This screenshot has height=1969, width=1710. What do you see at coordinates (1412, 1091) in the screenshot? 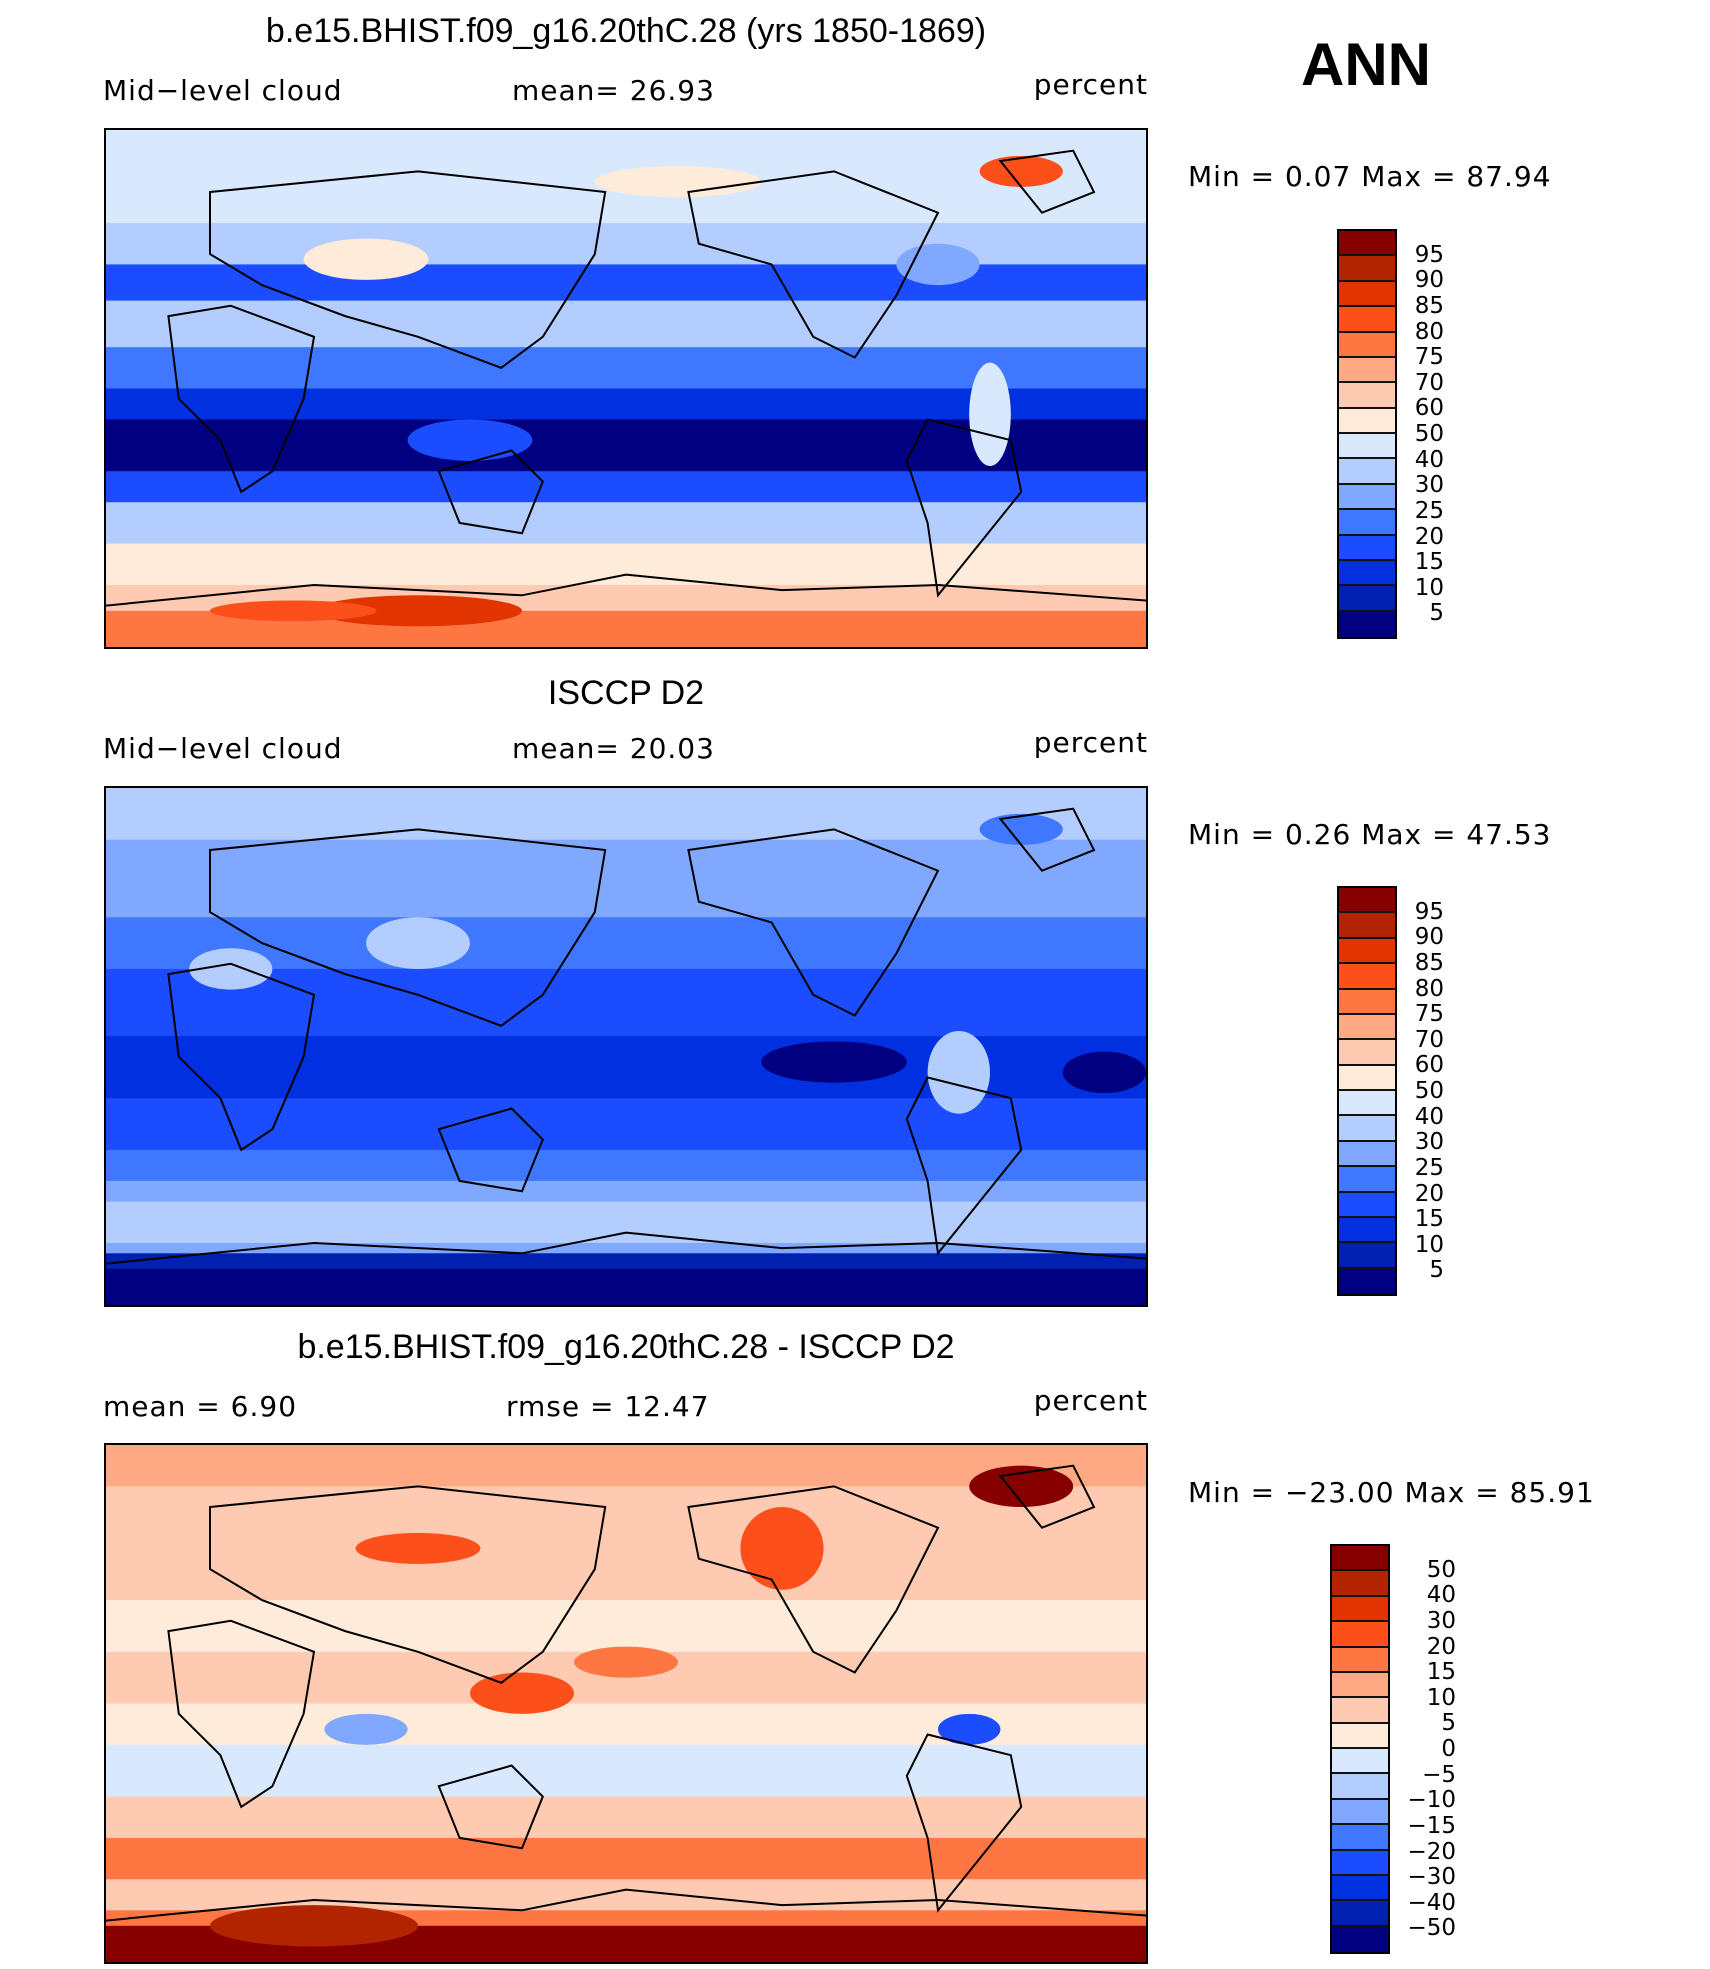
I see `panel2-colorbar-labels: 95 90 85 80 75 70 60 50 40 30 25 20 15 10 5` at bounding box center [1412, 1091].